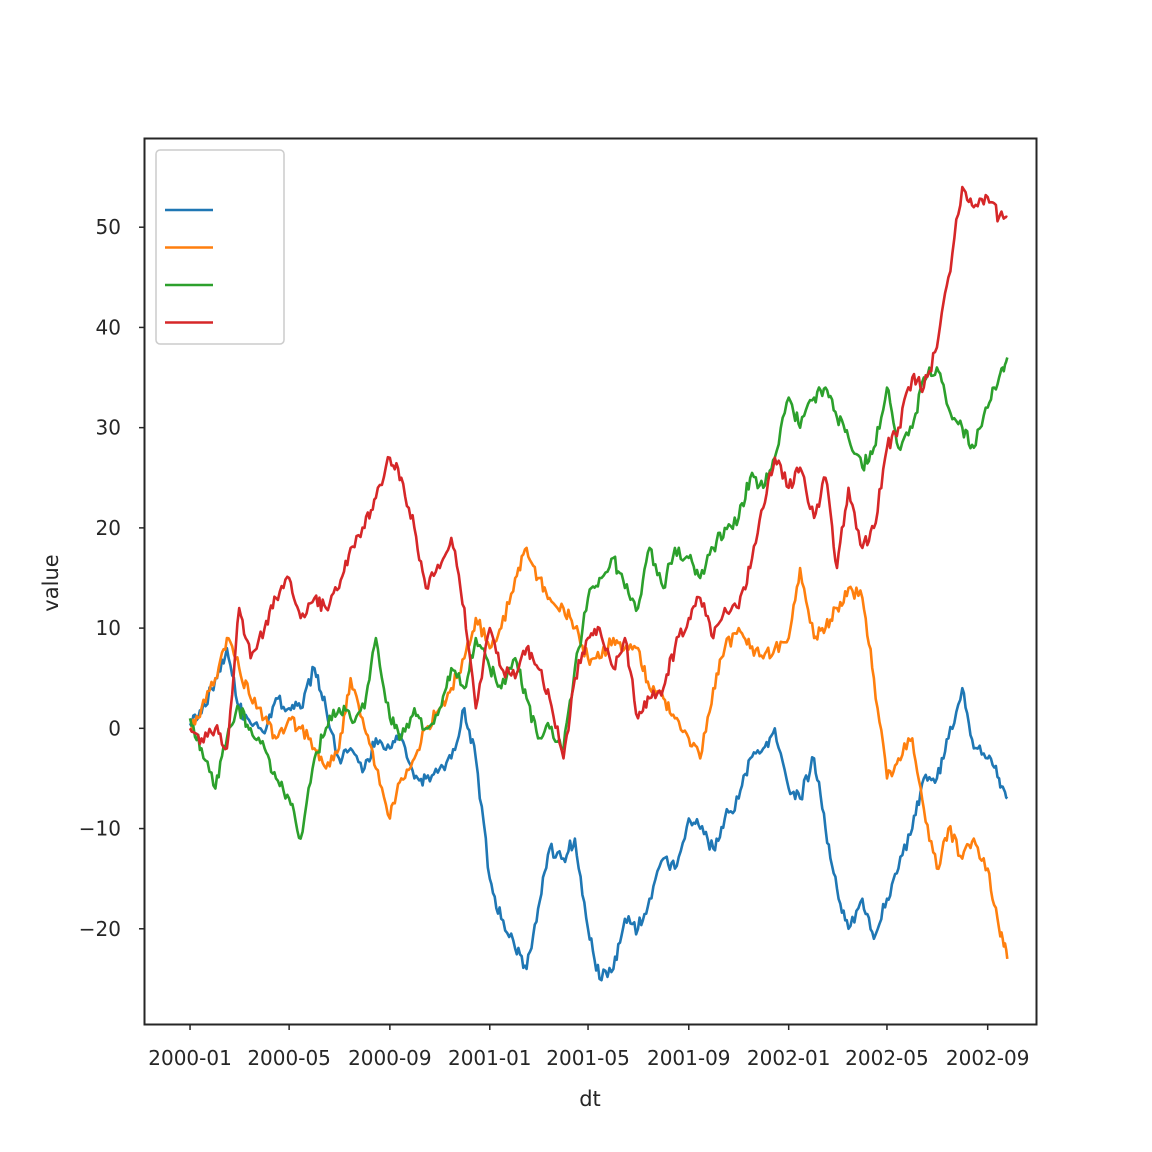 This screenshot has width=1152, height=1152. Describe the element at coordinates (988, 1058) in the screenshot. I see `x-tick-label: 2002-09` at that location.